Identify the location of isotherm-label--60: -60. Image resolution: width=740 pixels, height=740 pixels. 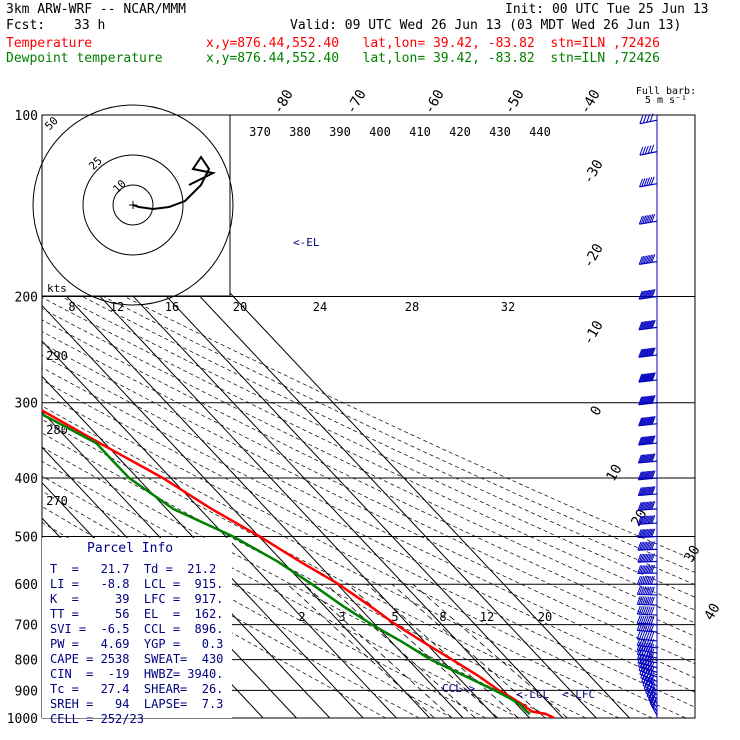
(434, 102).